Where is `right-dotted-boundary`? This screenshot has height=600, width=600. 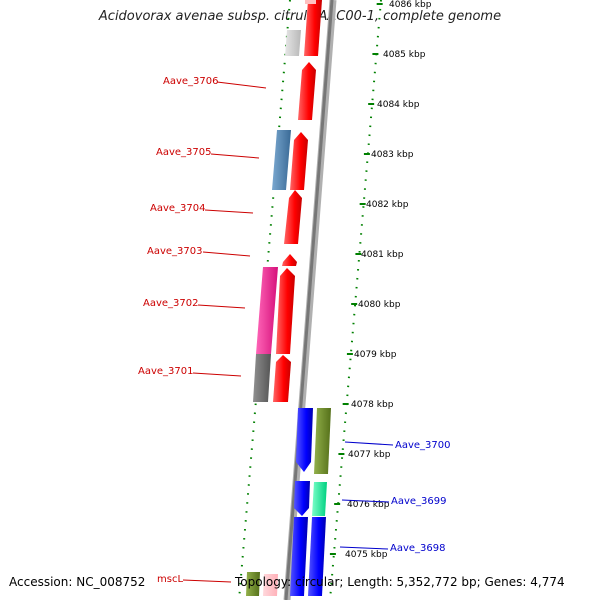
right-dotted-boundary is located at coordinates (355, 300).